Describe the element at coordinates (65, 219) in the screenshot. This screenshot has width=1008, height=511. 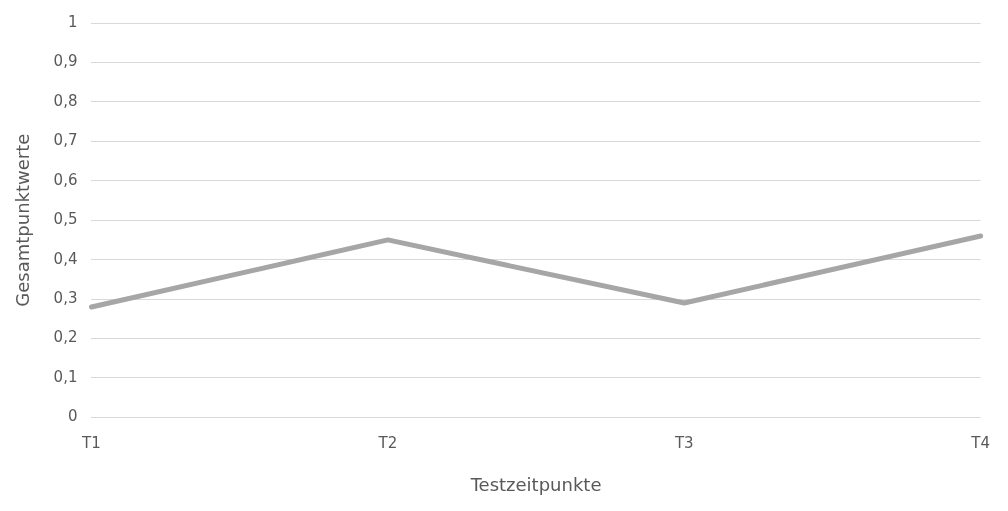
I see `y-tick-label: 0,5` at that location.